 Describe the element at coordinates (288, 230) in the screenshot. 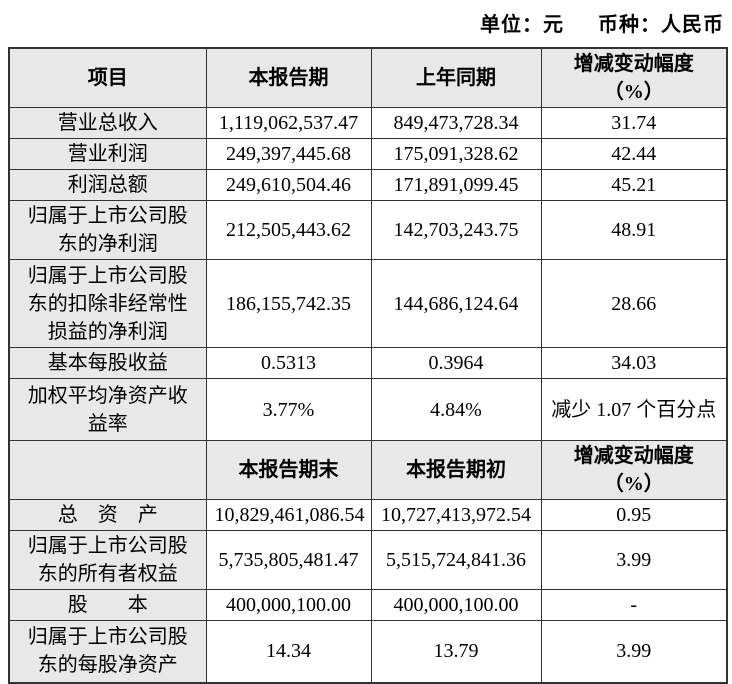

I see `current-value-cell: 212,505,443.62` at that location.